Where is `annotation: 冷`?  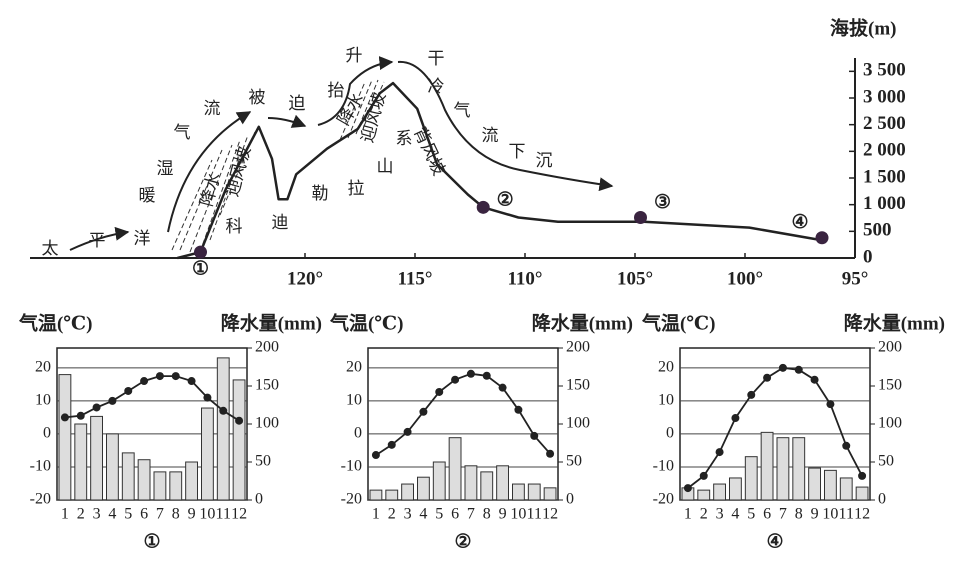 annotation: 冷 is located at coordinates (436, 86).